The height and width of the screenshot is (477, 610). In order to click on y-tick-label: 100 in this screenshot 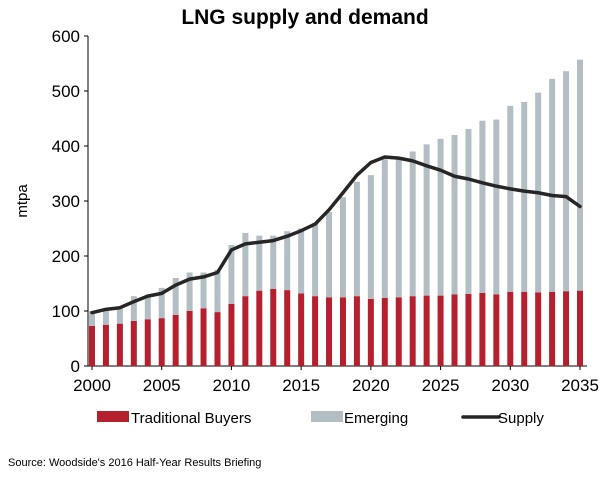, I will do `click(66, 311)`.